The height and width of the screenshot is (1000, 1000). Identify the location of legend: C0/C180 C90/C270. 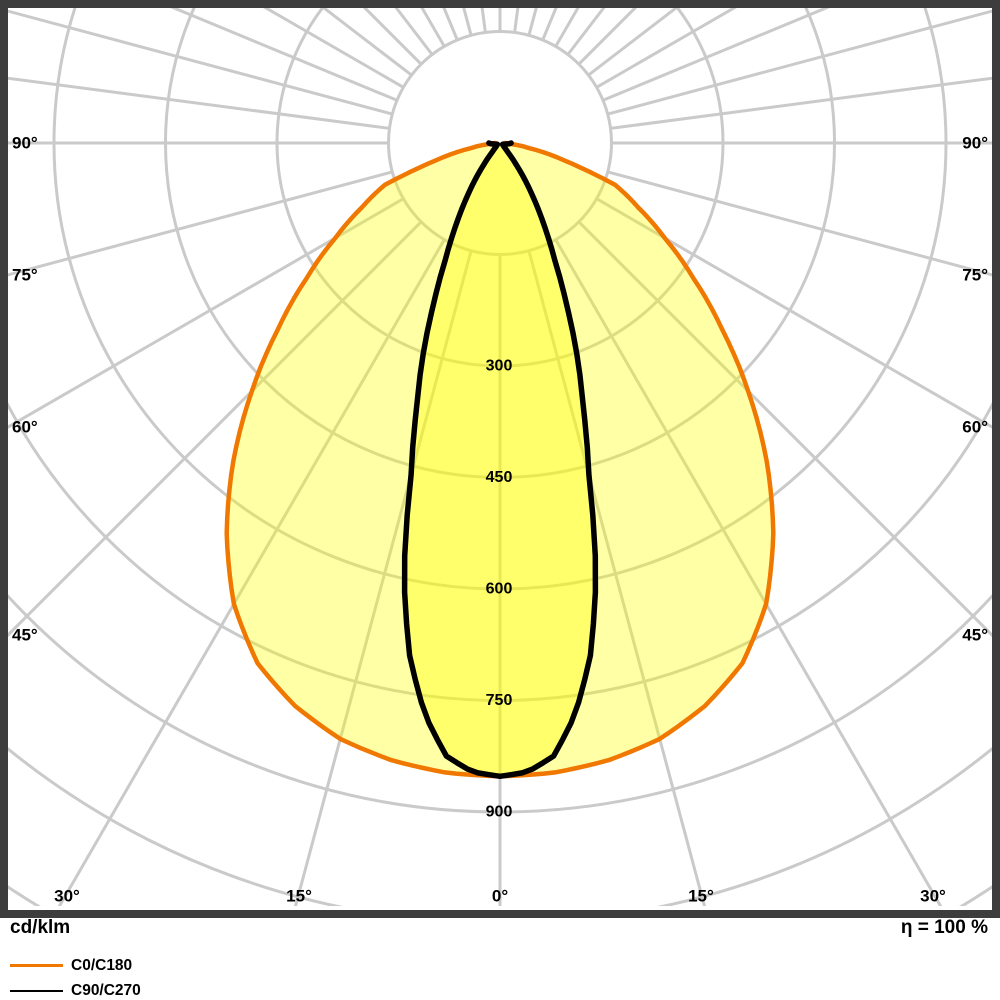
(75, 976).